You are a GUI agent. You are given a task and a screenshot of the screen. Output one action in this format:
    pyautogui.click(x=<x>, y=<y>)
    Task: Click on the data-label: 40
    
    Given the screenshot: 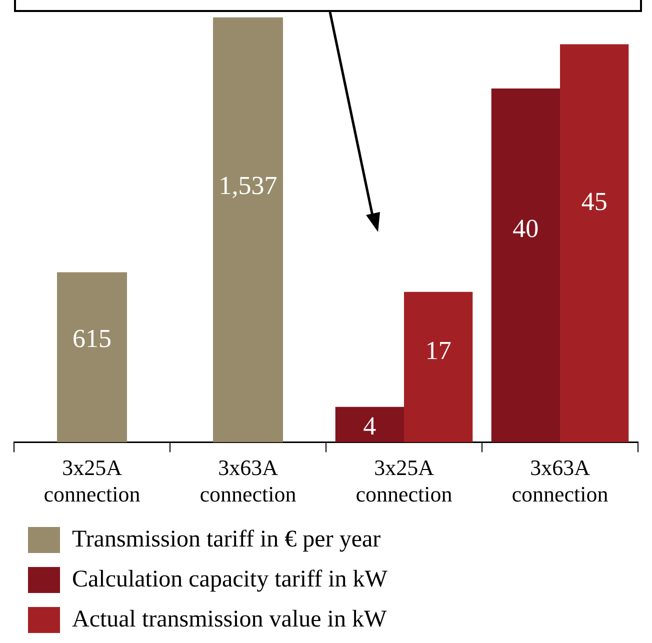 What is the action you would take?
    pyautogui.click(x=525, y=228)
    